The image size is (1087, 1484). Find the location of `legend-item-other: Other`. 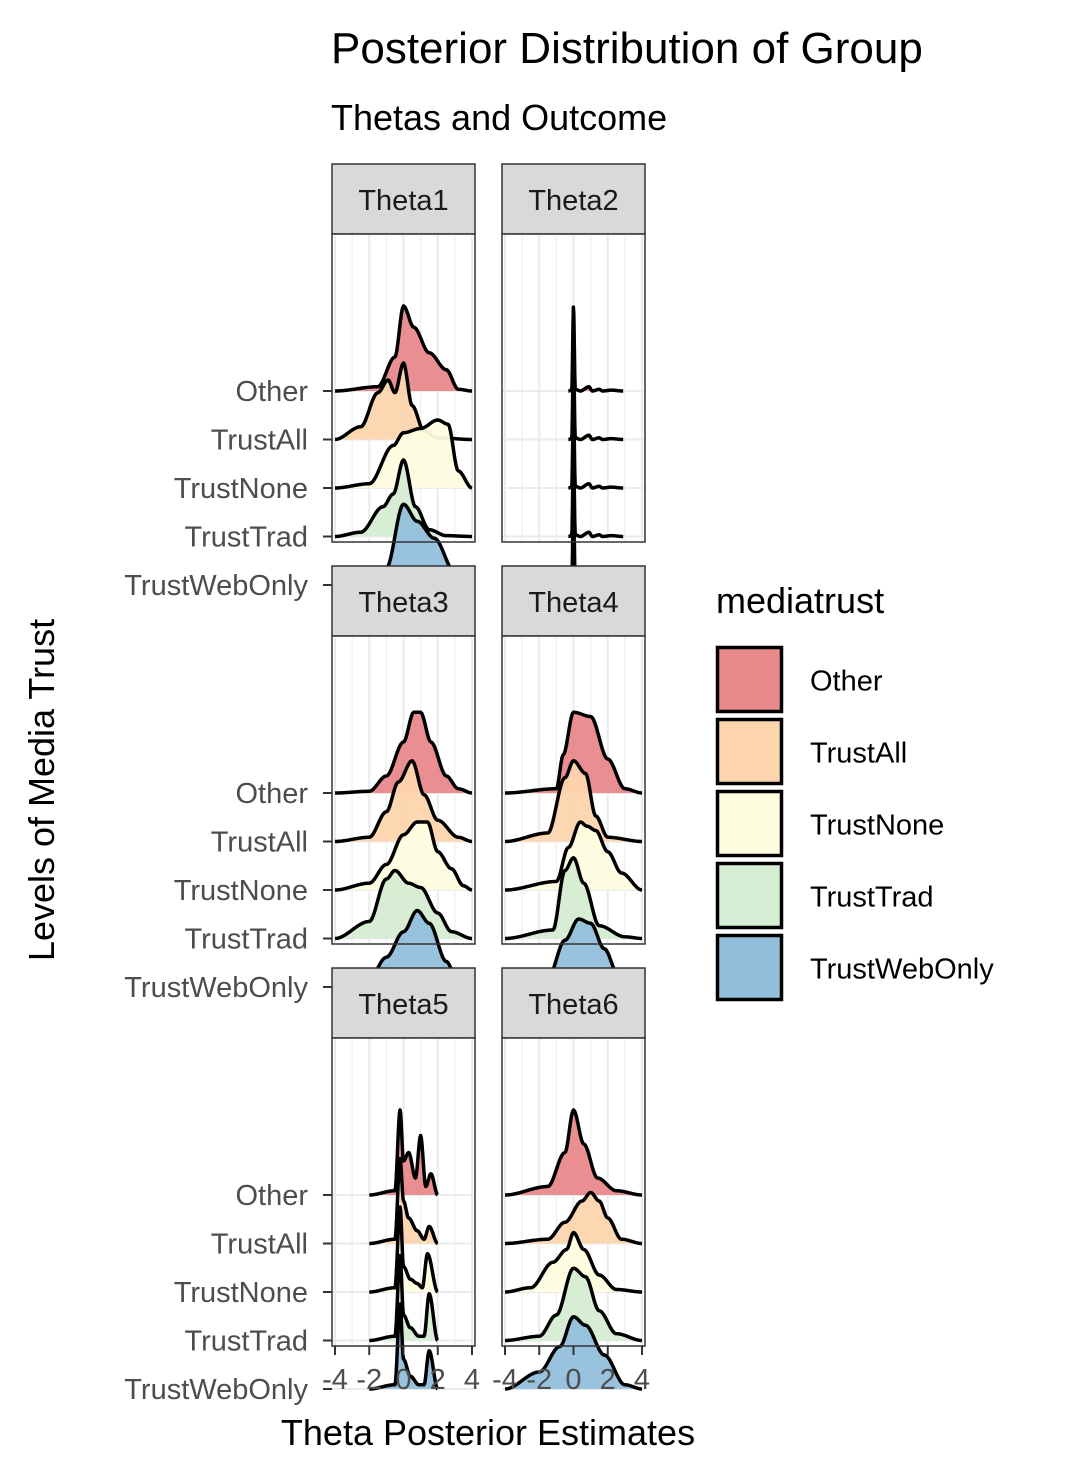

legend-item-other: Other is located at coordinates (799, 679).